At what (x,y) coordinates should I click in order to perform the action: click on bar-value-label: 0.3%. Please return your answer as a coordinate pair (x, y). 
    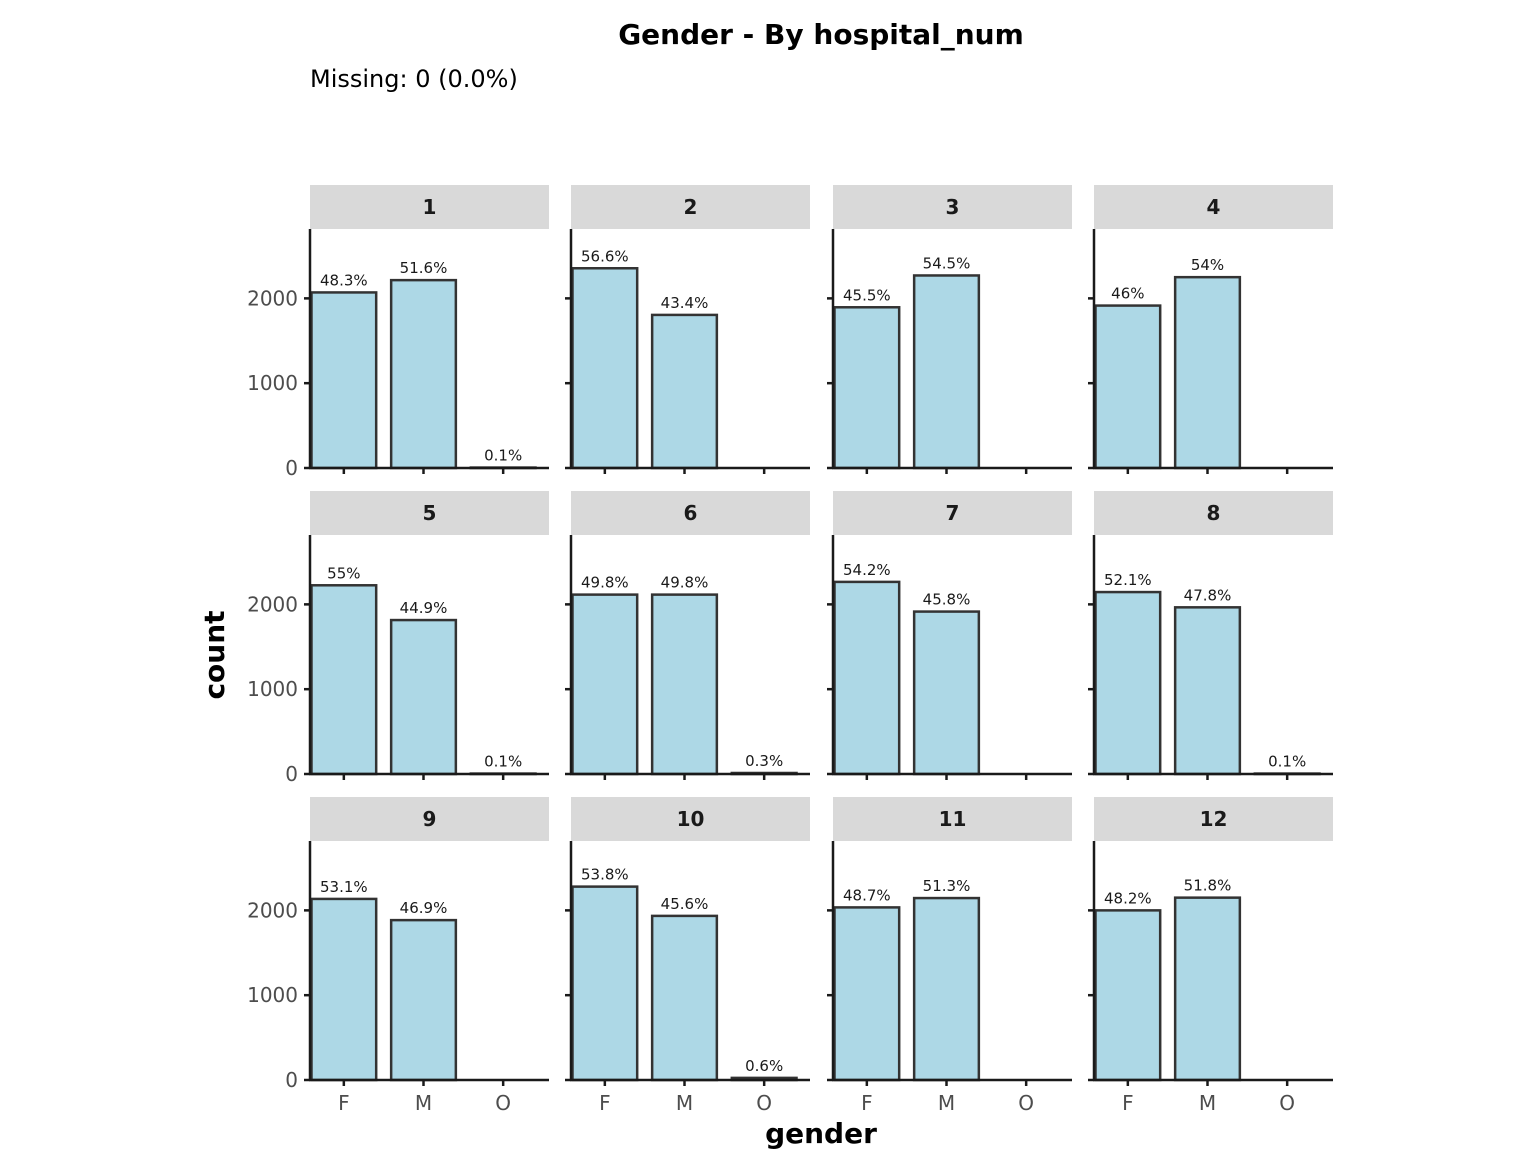
    Looking at the image, I should click on (764, 761).